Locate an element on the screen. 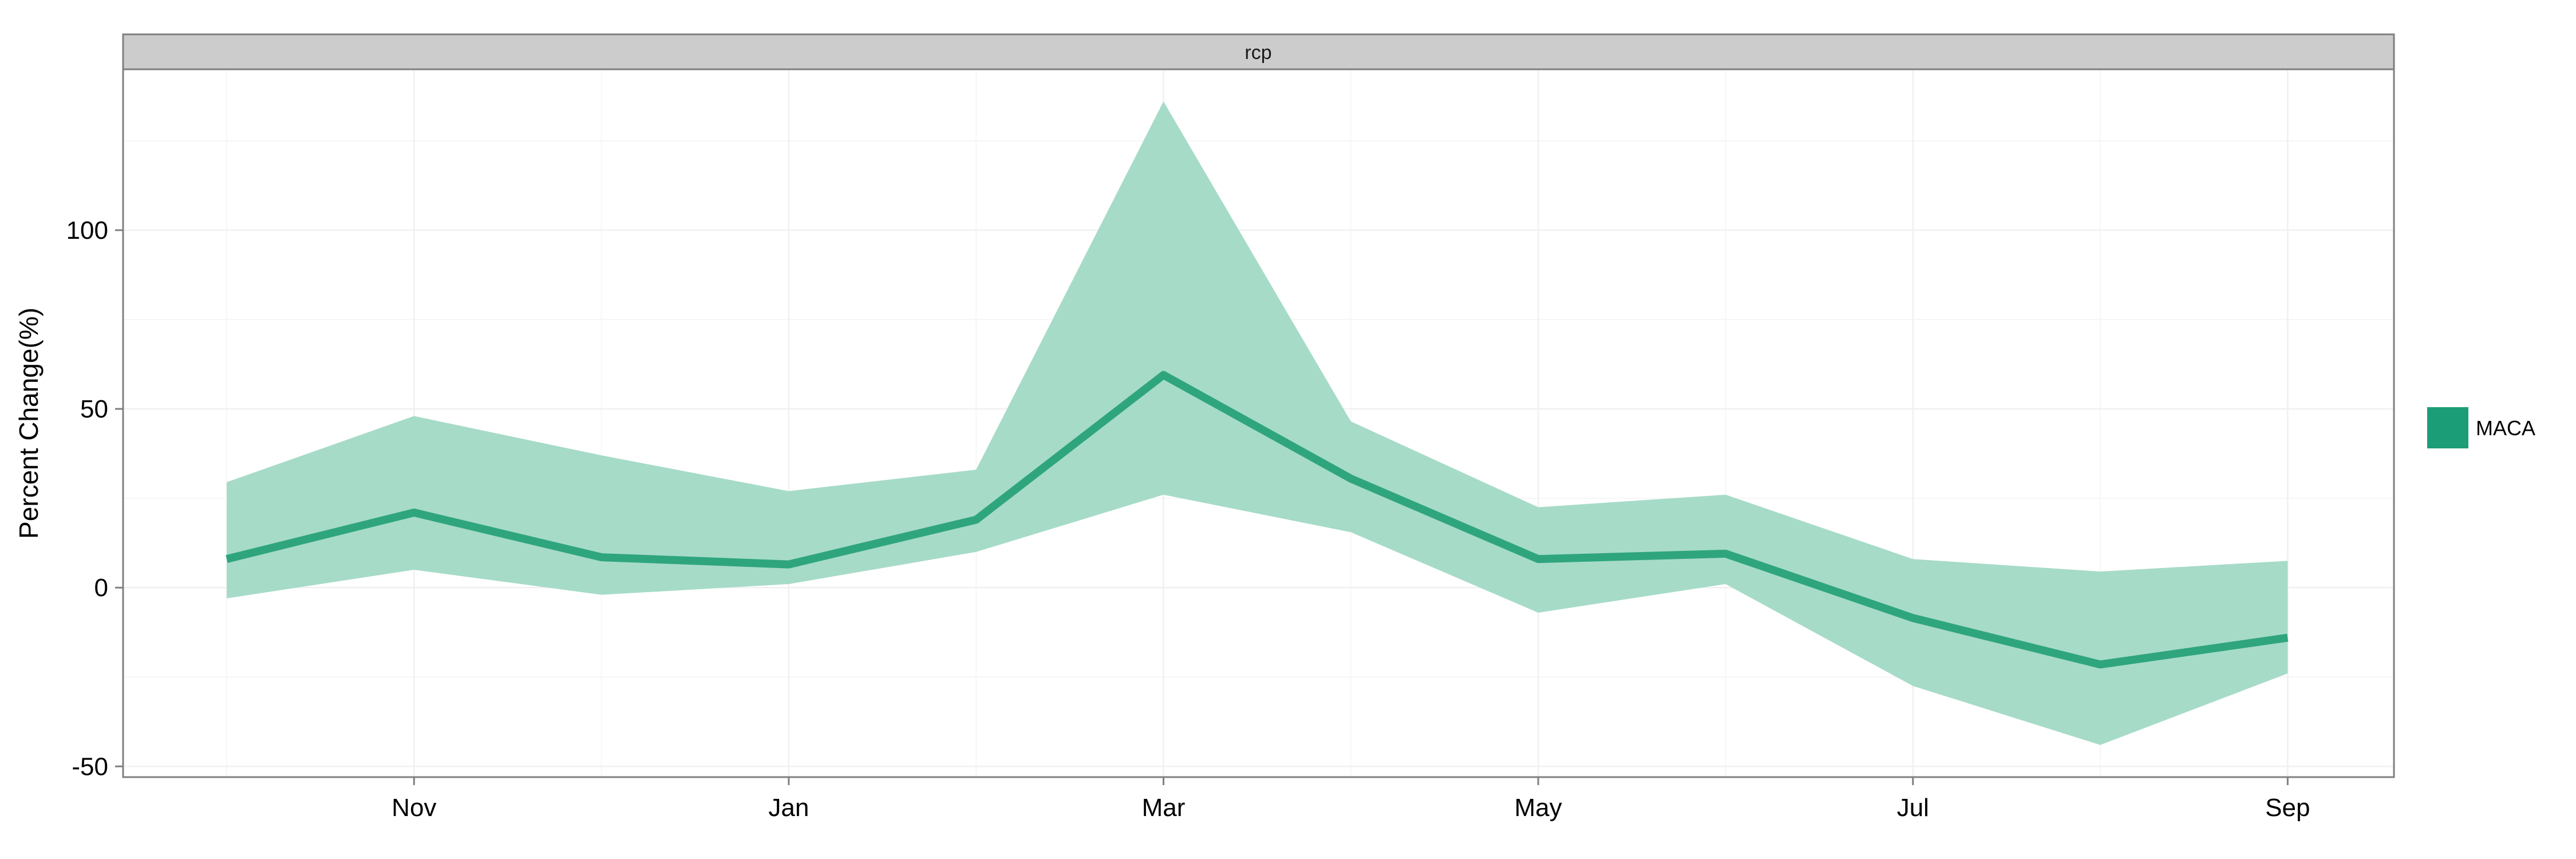  legend: MACA is located at coordinates (2481, 427).